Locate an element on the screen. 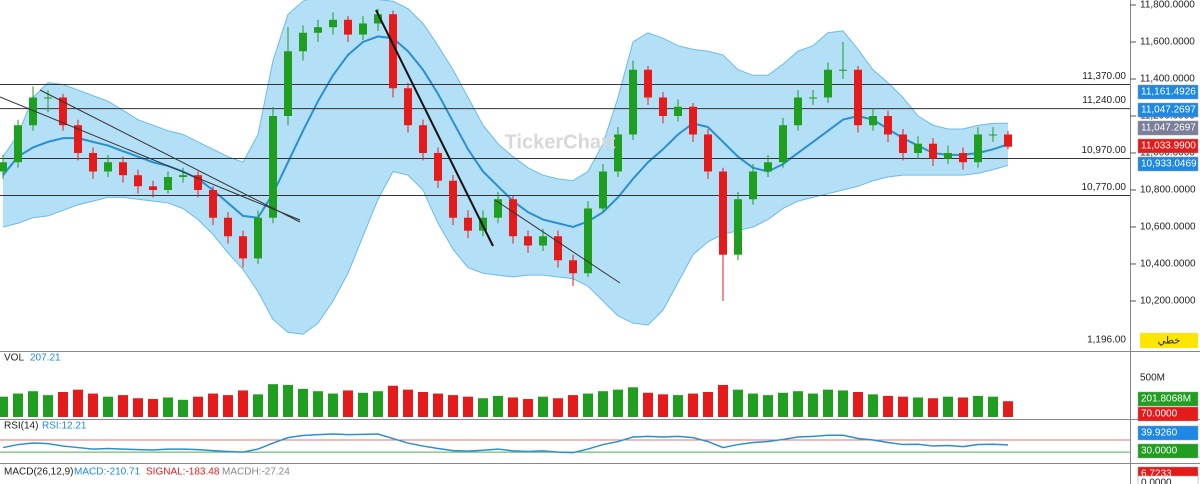 The height and width of the screenshot is (484, 1200). y-tick-label: 11,600.0000 is located at coordinates (1167, 42).